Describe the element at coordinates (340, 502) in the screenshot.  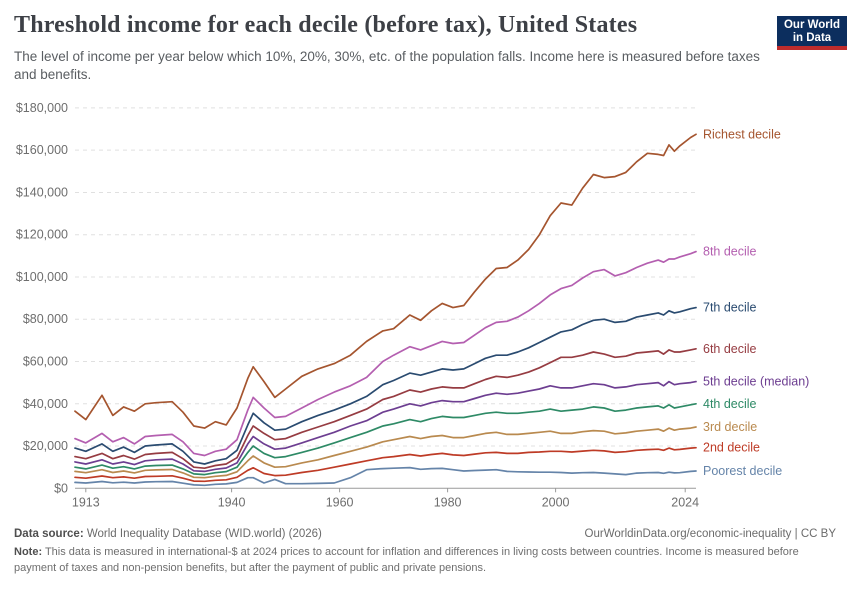
I see `x-tick-label: 1960` at that location.